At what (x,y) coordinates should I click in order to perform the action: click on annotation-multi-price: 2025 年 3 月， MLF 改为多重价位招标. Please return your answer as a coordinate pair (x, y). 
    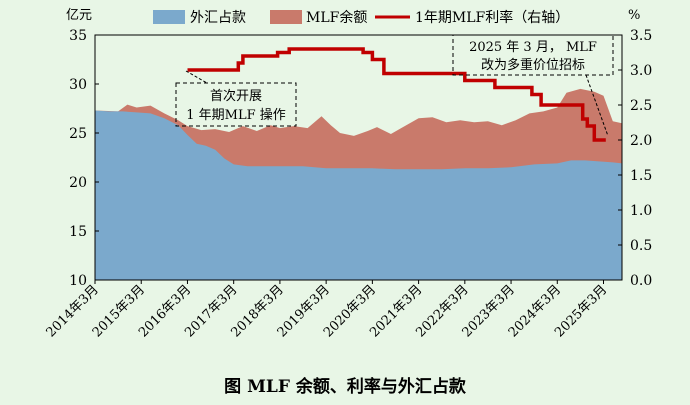
    Looking at the image, I should click on (533, 85).